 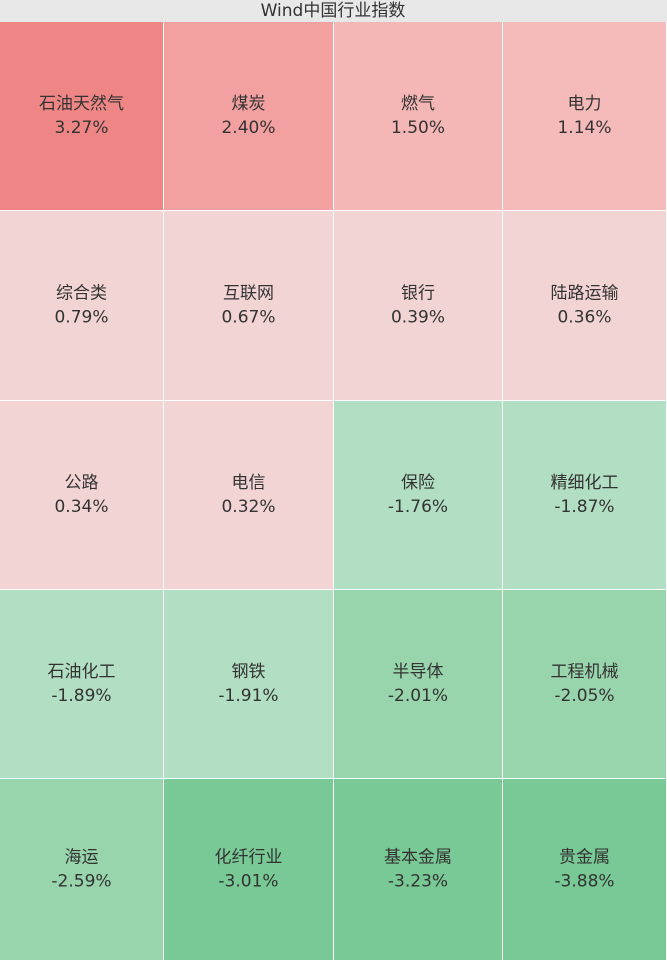 I want to click on cell-value: -3.01%, so click(x=248, y=882).